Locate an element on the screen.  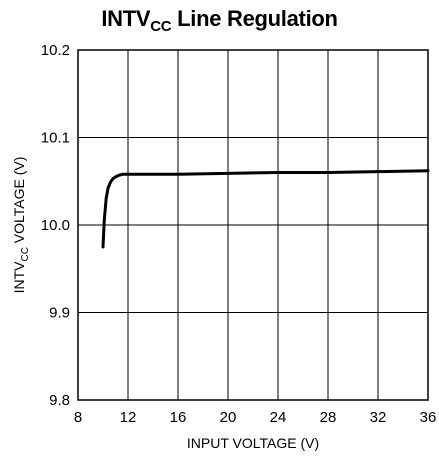
y-tick-label: 9.9 is located at coordinates (59, 313).